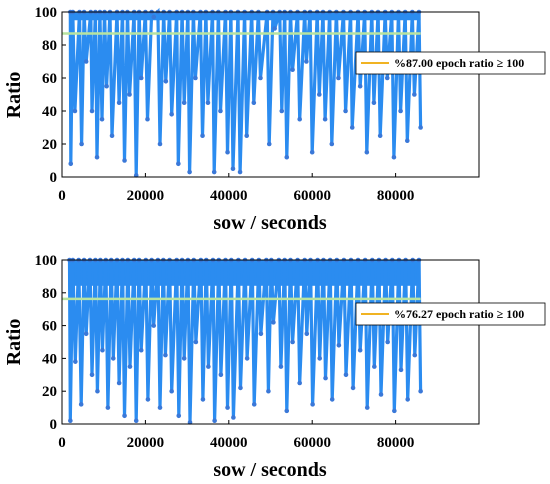 Image resolution: width=550 pixels, height=484 pixels. Describe the element at coordinates (62, 196) in the screenshot. I see `top-x-tick-label: 0` at that location.